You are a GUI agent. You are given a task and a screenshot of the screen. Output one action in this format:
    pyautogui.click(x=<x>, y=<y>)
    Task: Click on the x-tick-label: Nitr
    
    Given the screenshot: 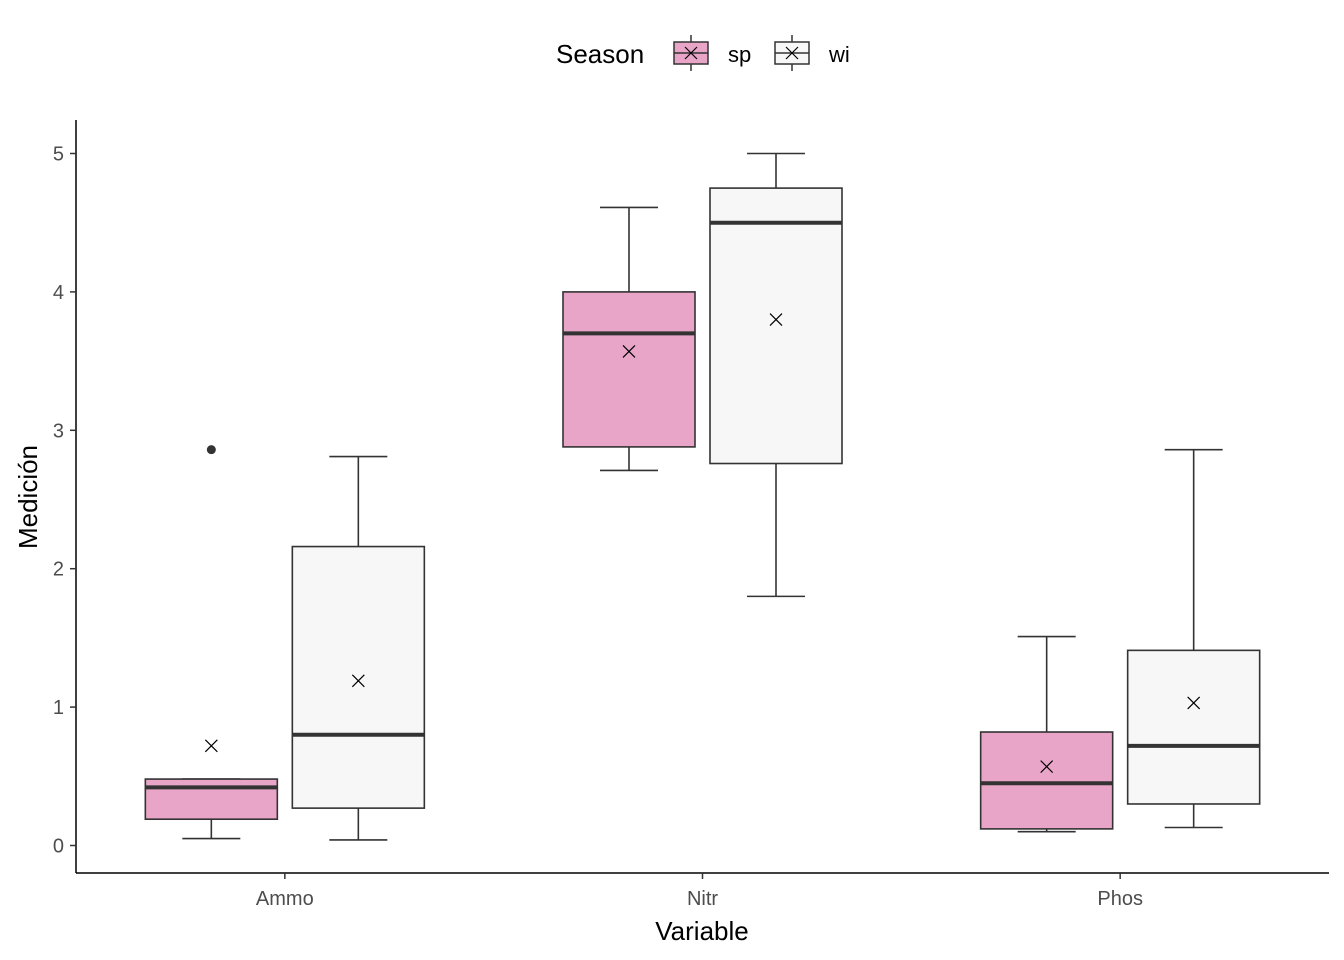 What is the action you would take?
    pyautogui.click(x=702, y=899)
    